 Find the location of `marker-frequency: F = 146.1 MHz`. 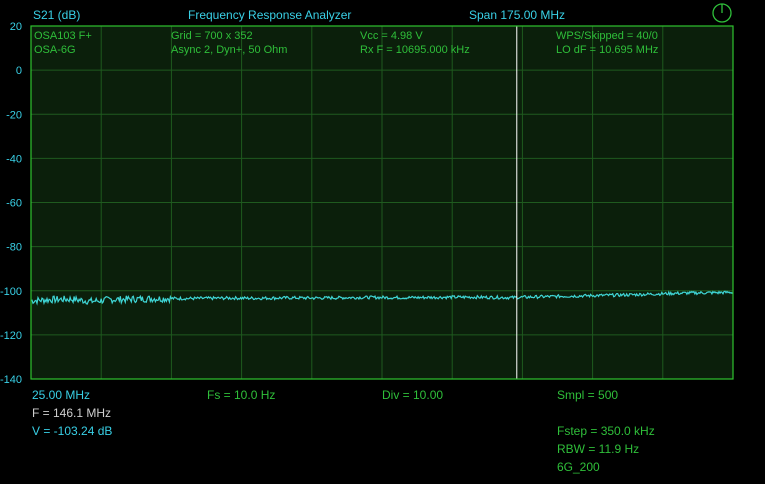

marker-frequency: F = 146.1 MHz is located at coordinates (72, 413).